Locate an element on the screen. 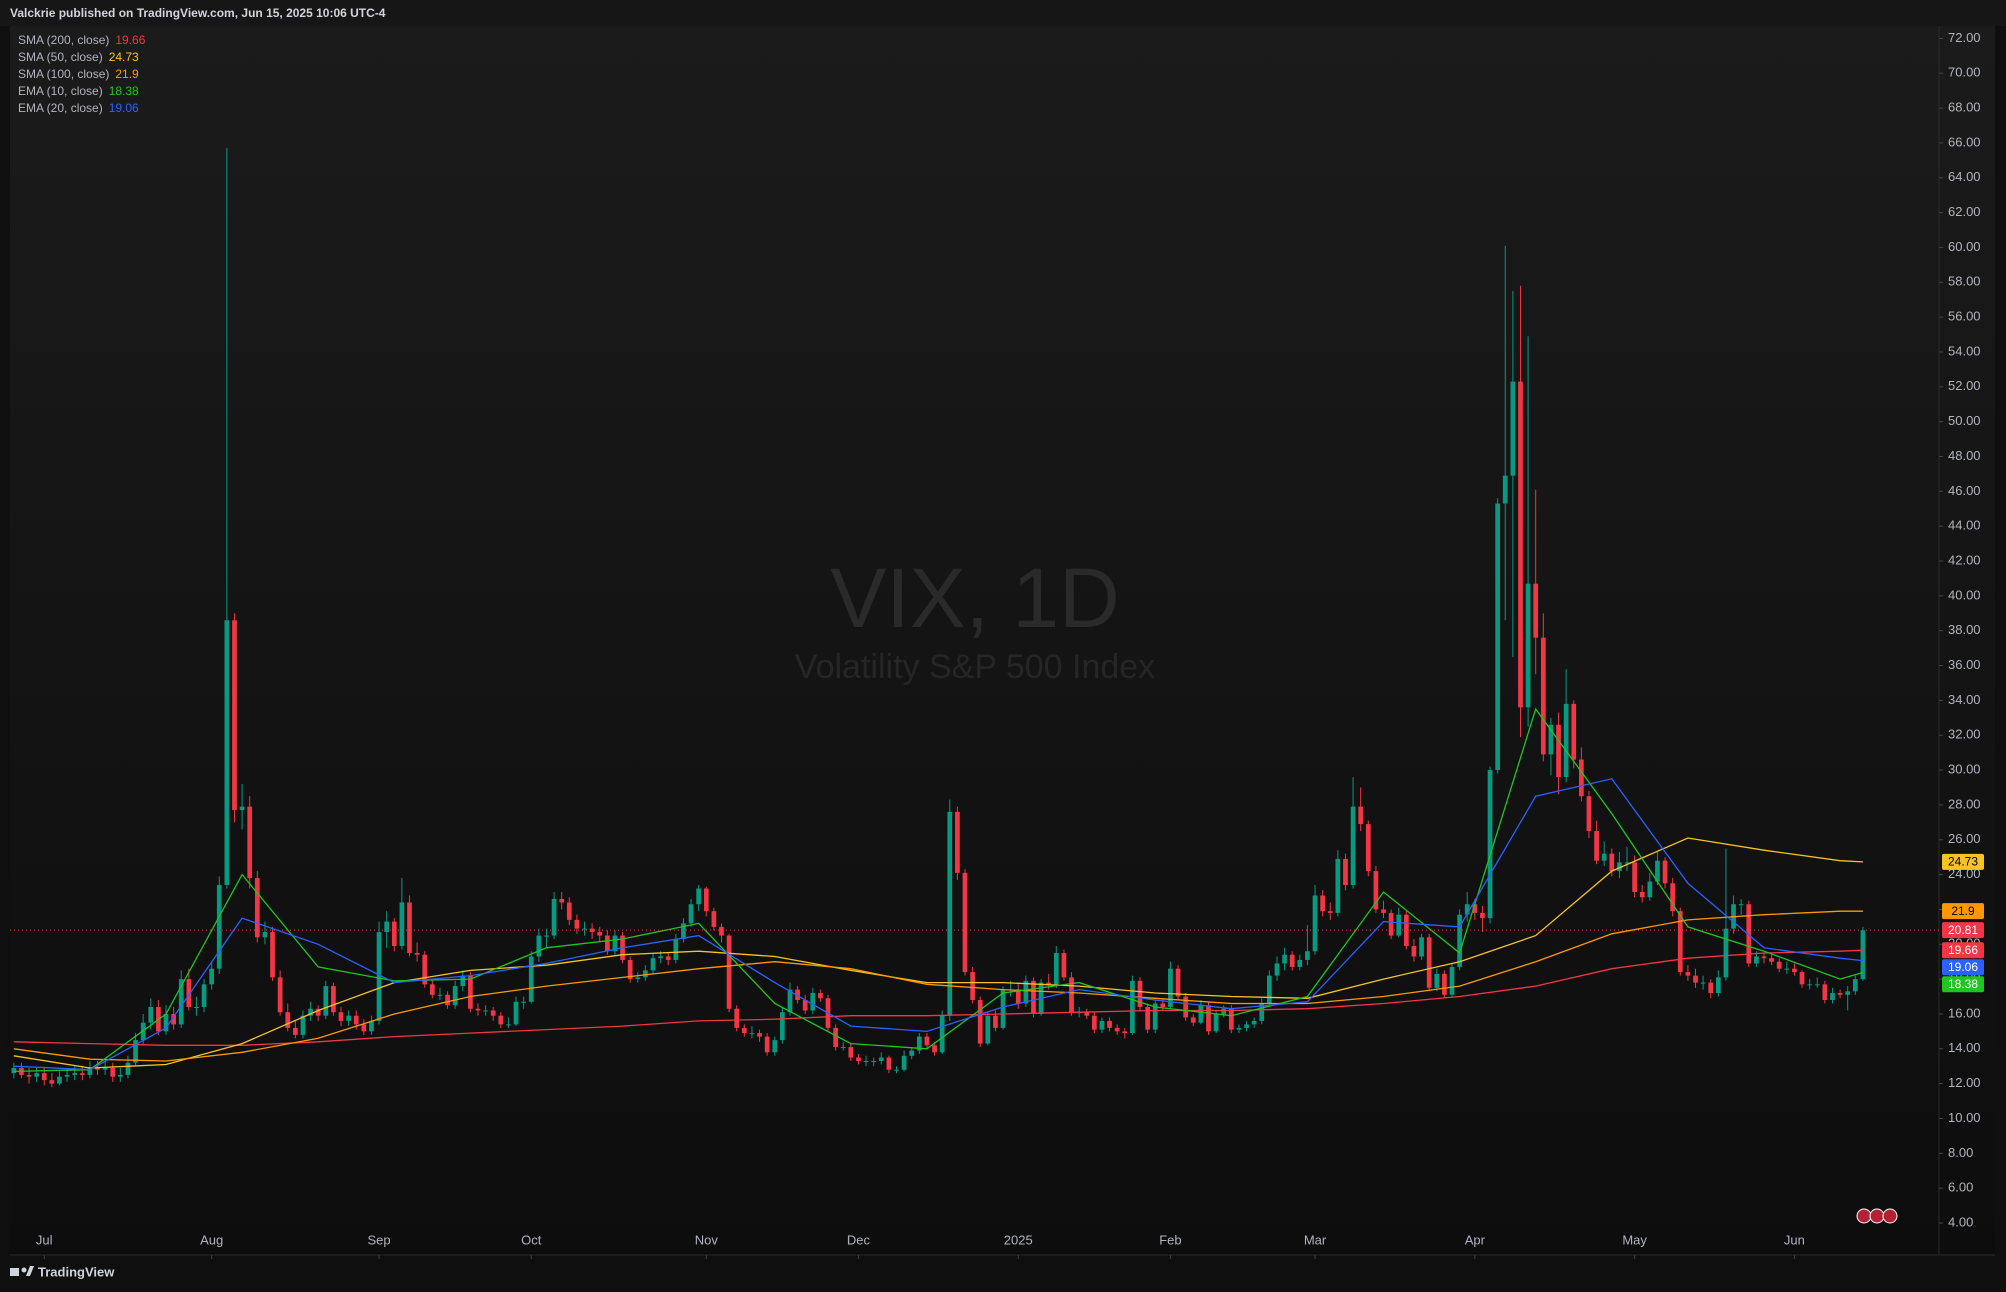 Image resolution: width=2006 pixels, height=1292 pixels. y-tick-label: 42.00 is located at coordinates (1964, 559).